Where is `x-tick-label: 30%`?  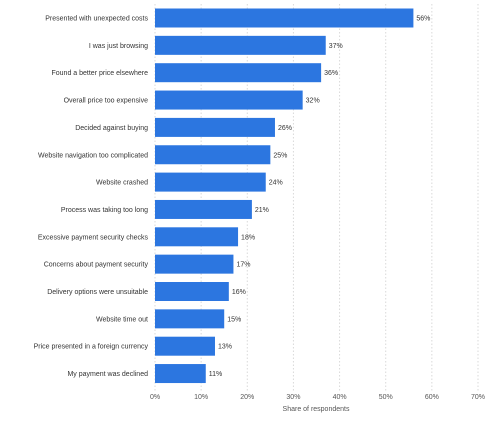 x-tick-label: 30% is located at coordinates (293, 397).